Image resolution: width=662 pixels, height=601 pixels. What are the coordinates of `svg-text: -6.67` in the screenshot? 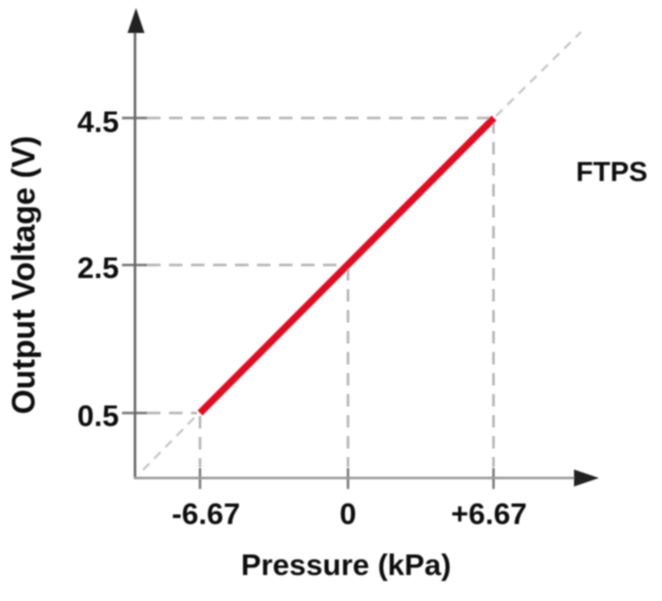 It's located at (206, 514).